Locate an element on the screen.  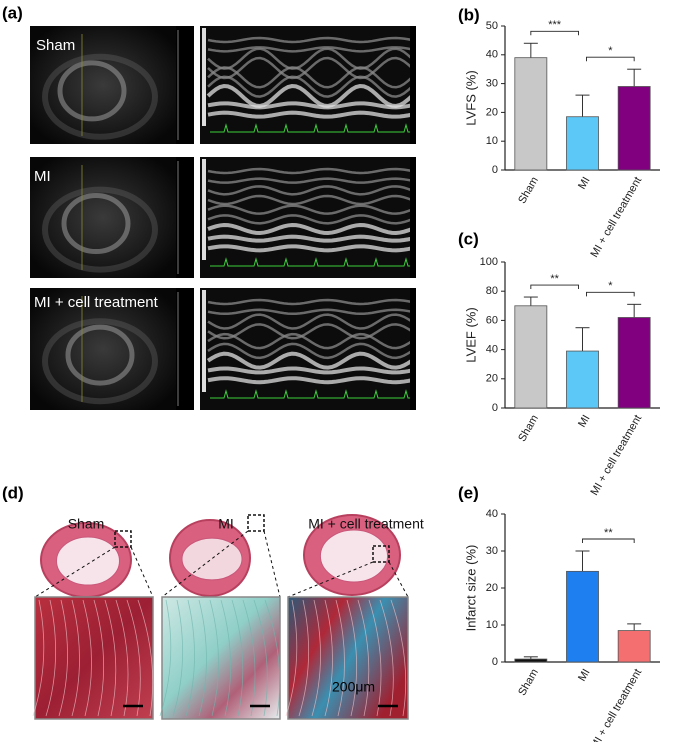
panel-label: (c) is located at coordinates (468, 238).